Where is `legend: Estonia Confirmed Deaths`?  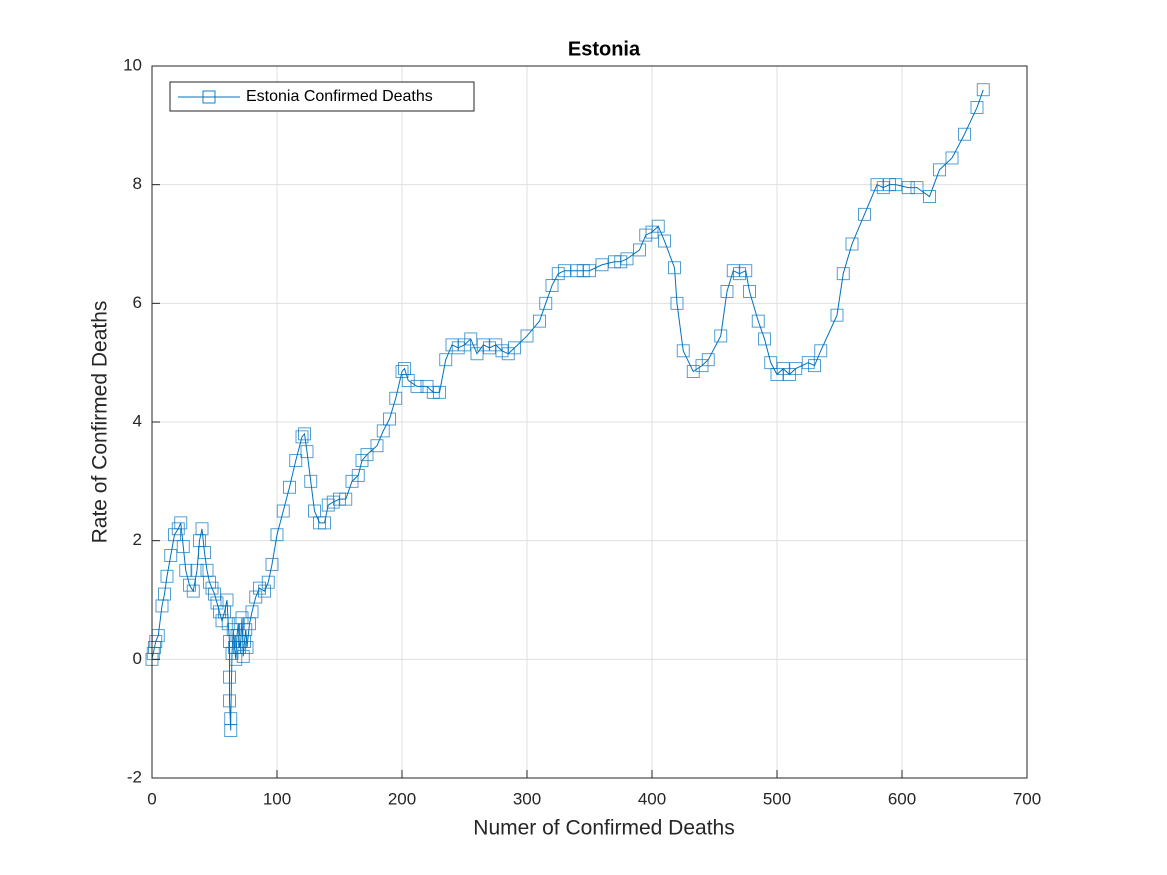
legend: Estonia Confirmed Deaths is located at coordinates (322, 96).